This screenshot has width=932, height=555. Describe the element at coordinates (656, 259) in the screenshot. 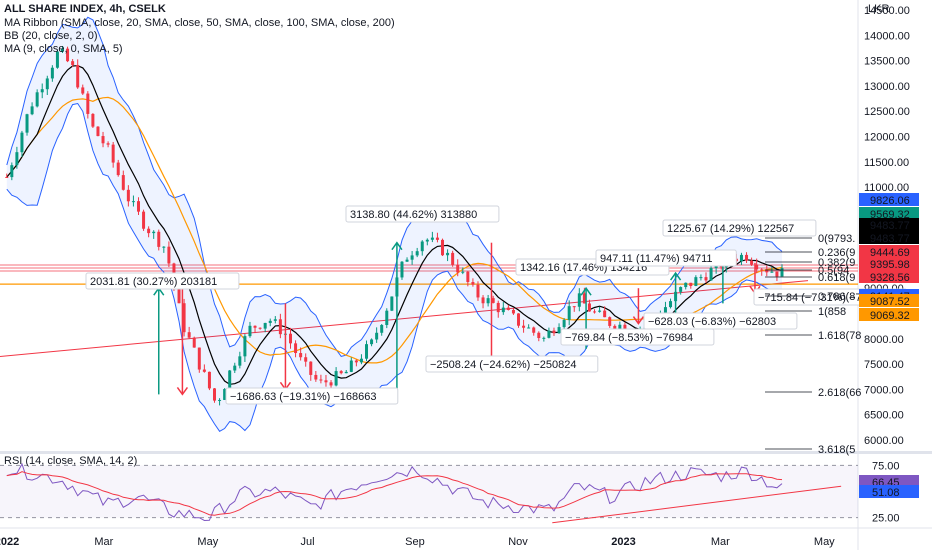

I see `measure-label: 947.11 (11.47%) 94711` at that location.